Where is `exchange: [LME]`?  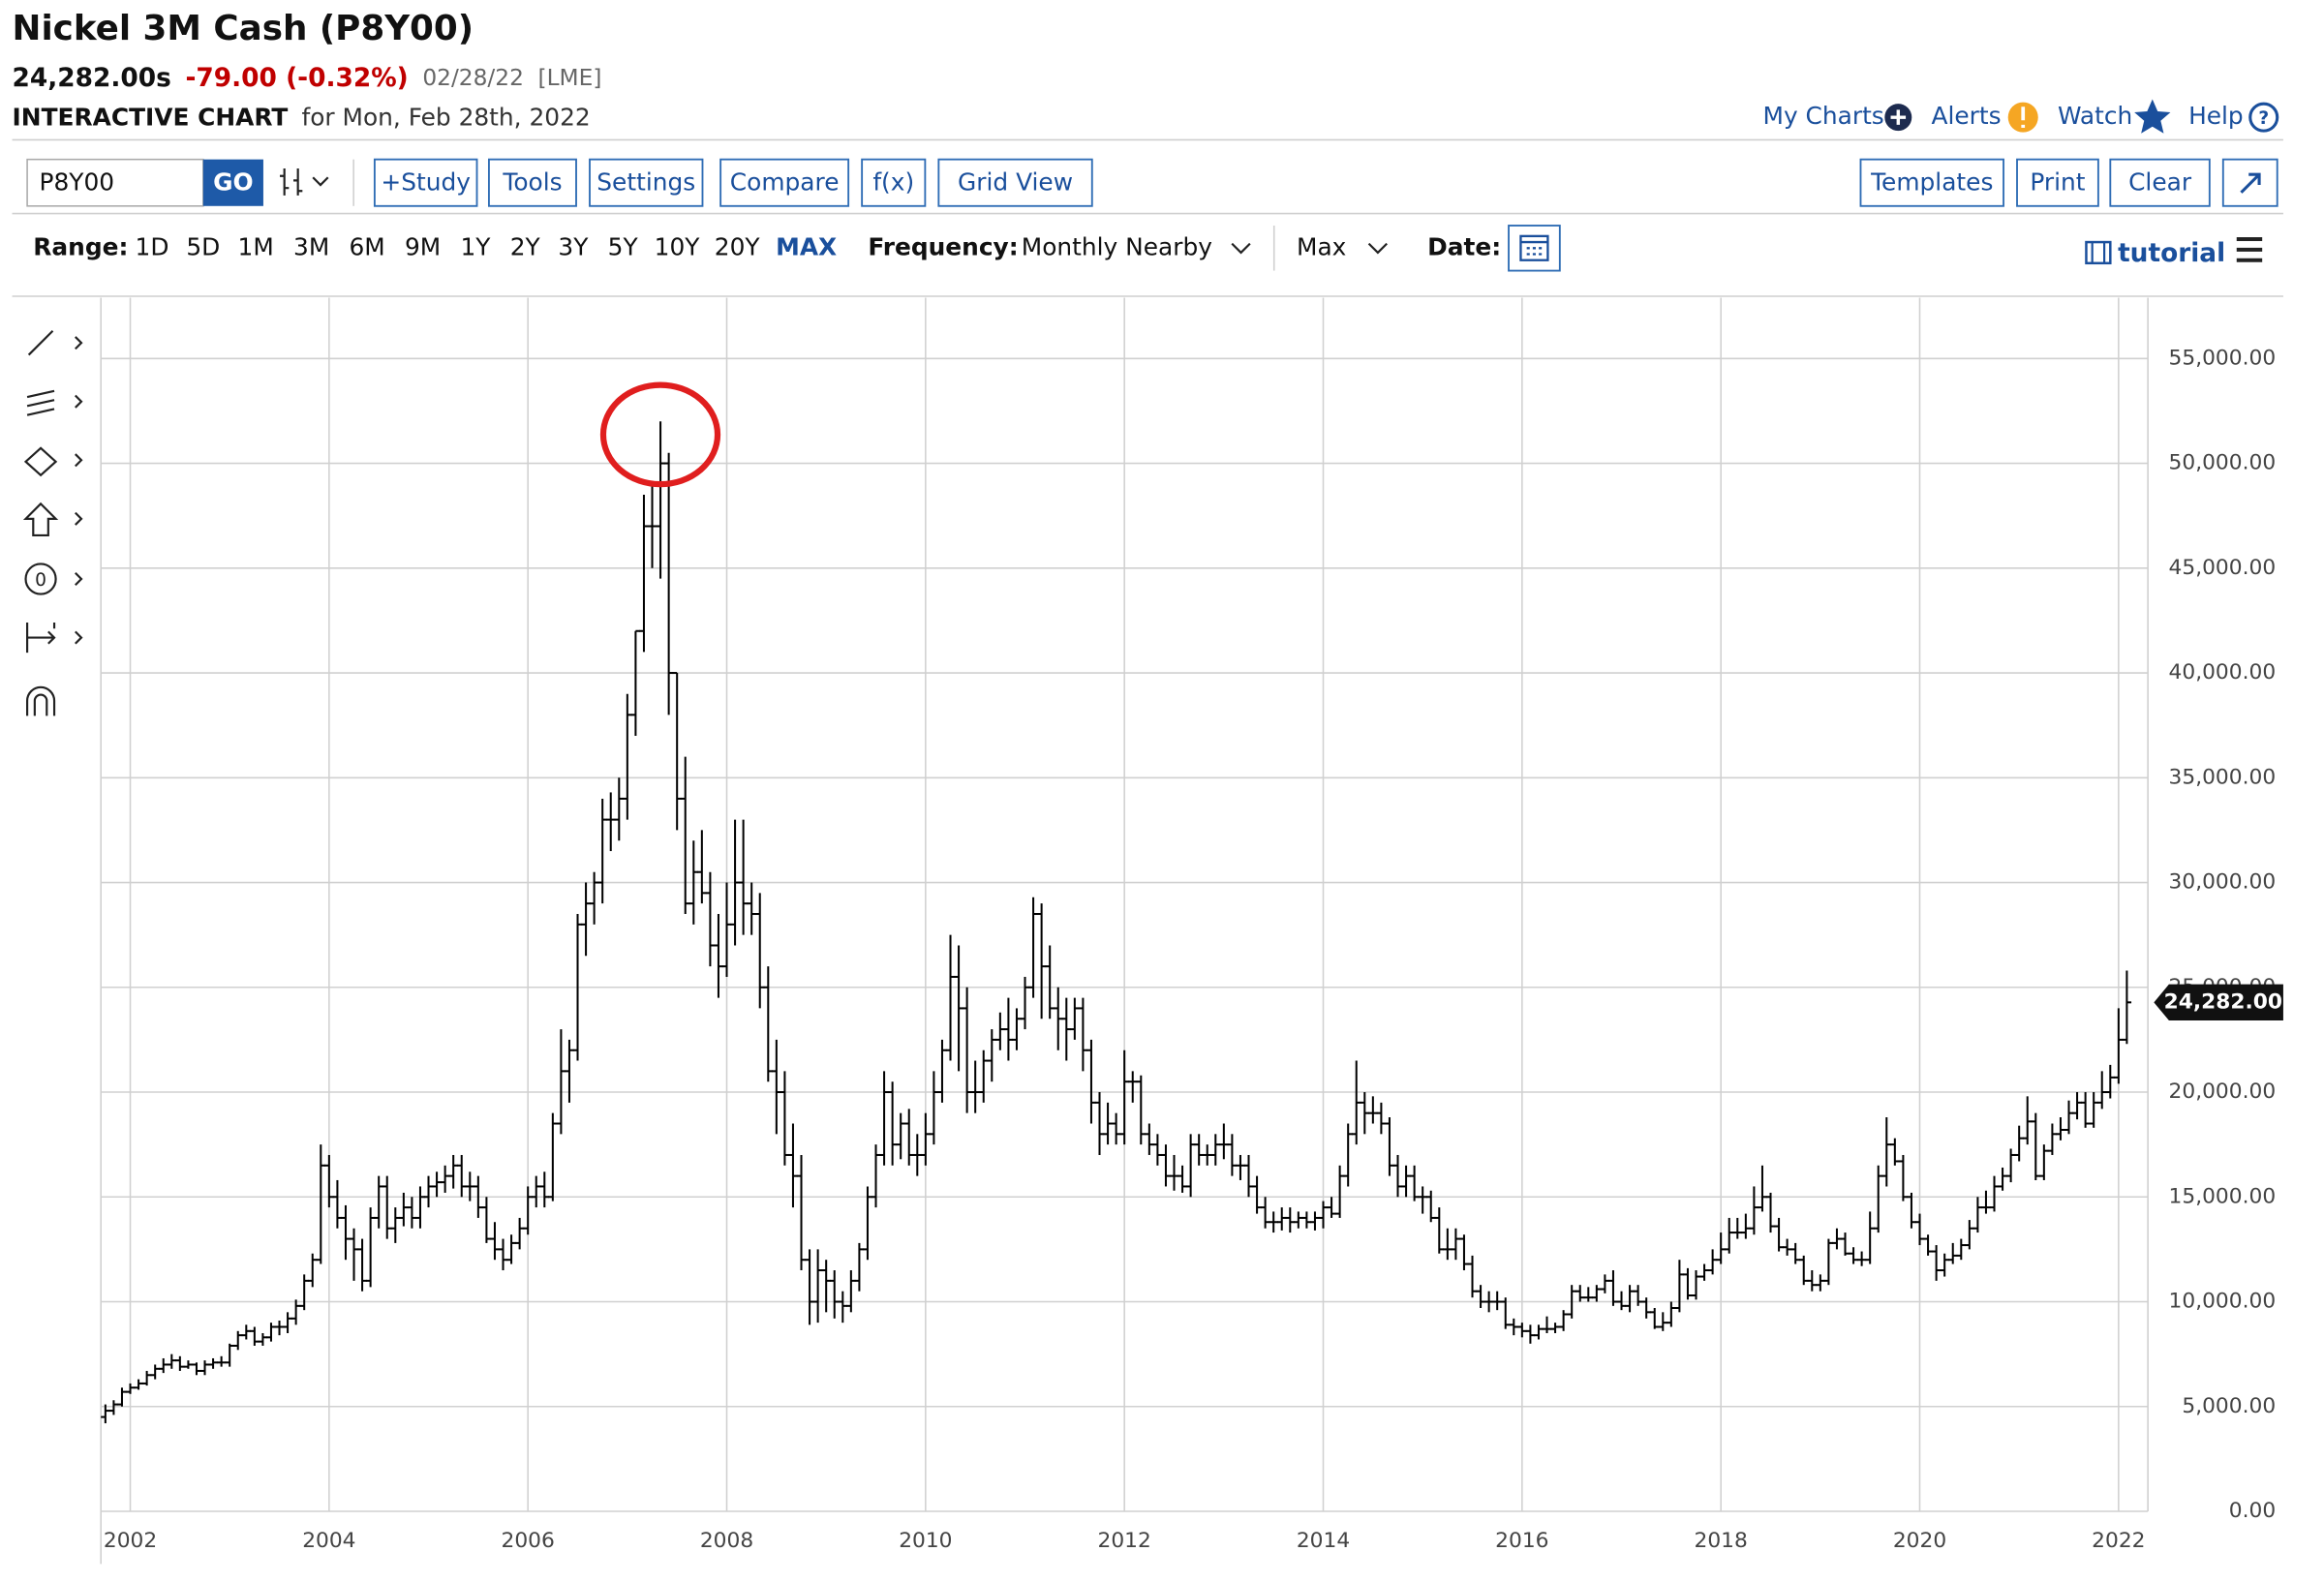
exchange: [LME] is located at coordinates (569, 77).